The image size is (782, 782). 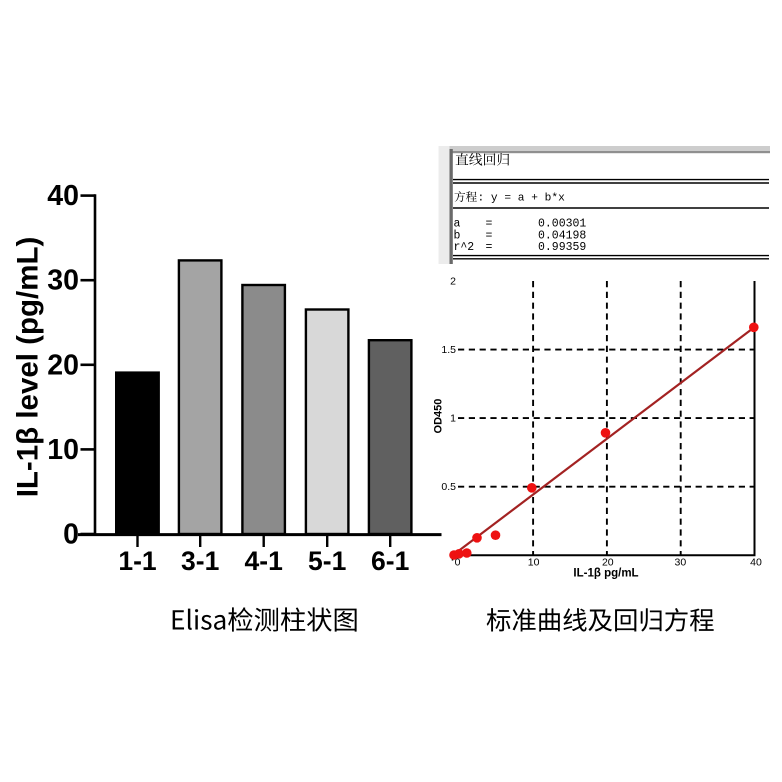 I want to click on svg-text: r^2, so click(x=464, y=247).